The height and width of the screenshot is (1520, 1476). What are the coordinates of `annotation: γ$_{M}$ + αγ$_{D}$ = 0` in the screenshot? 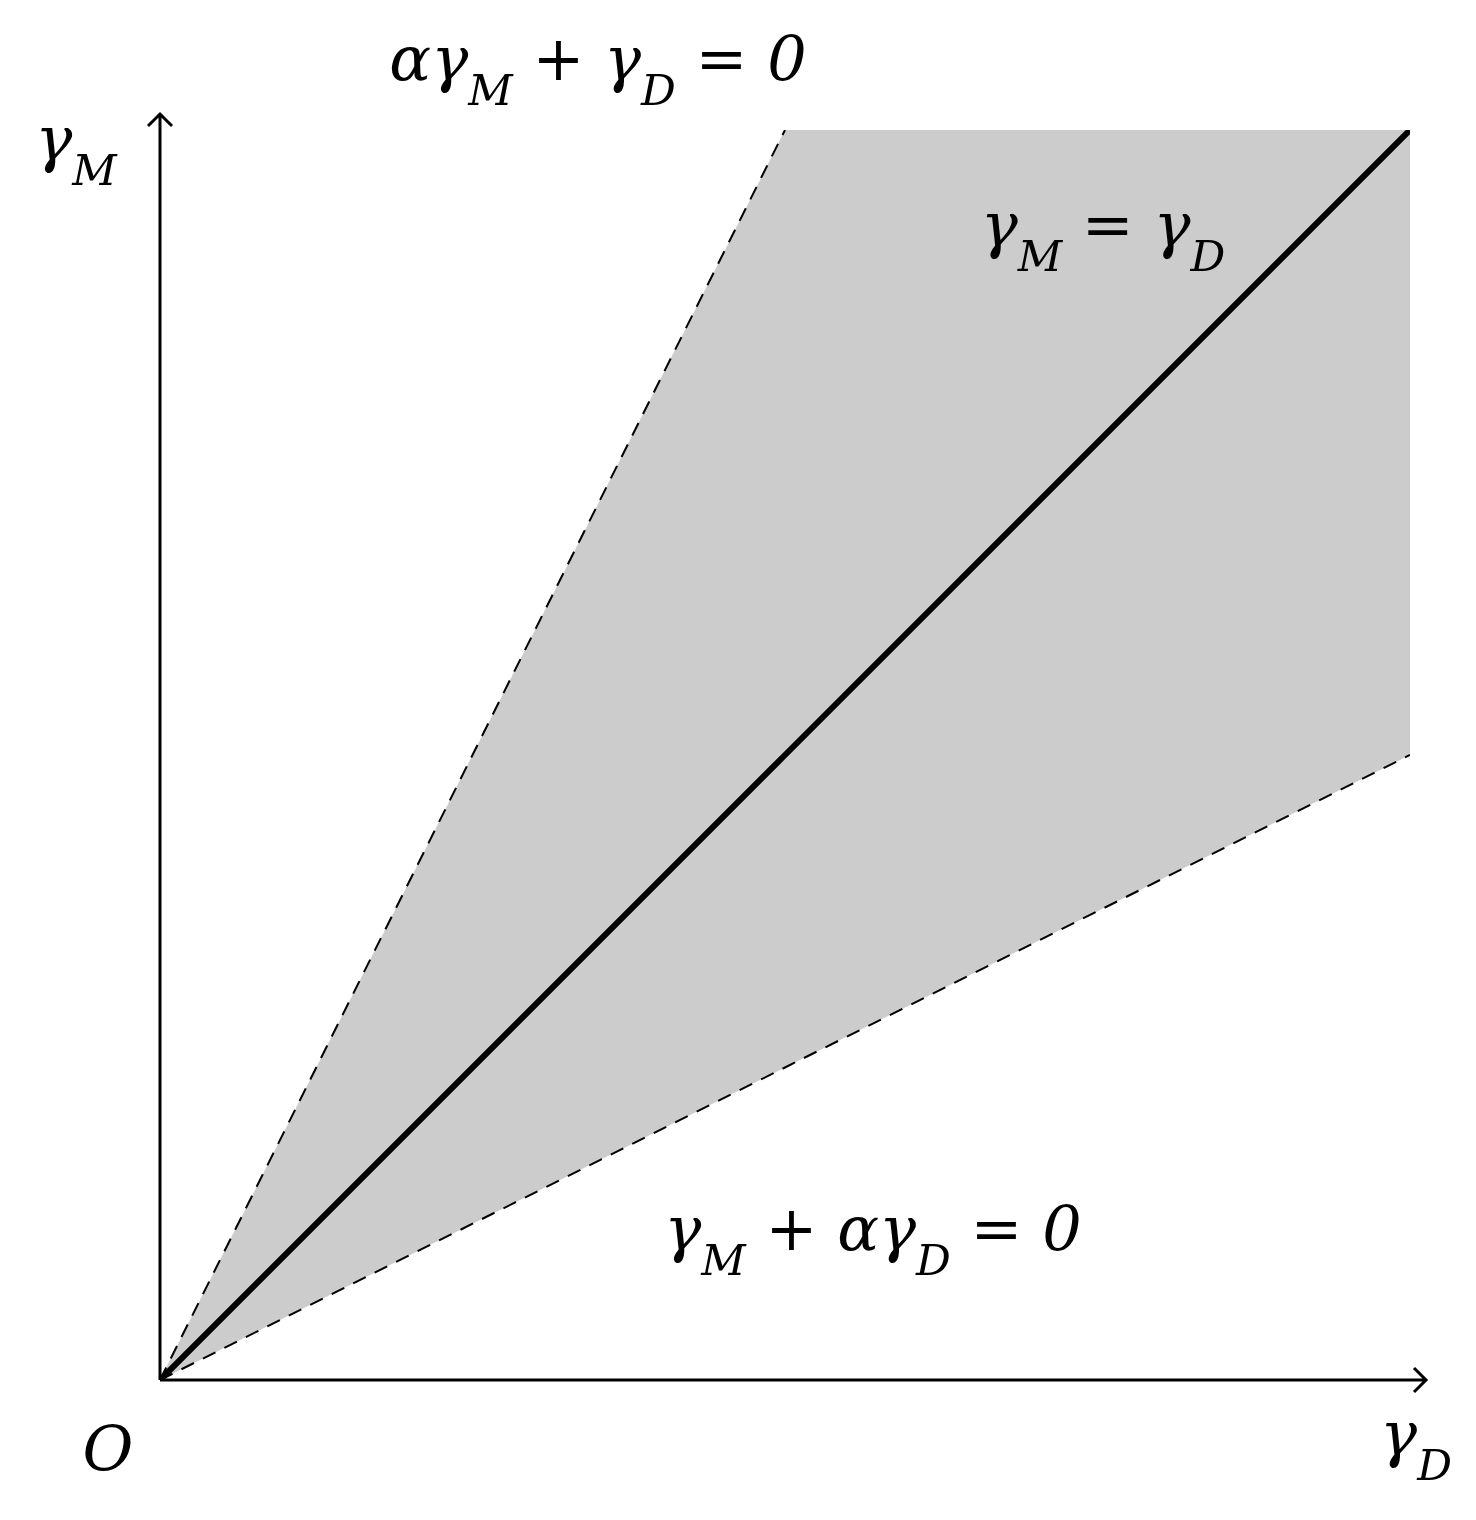 It's located at (873, 1238).